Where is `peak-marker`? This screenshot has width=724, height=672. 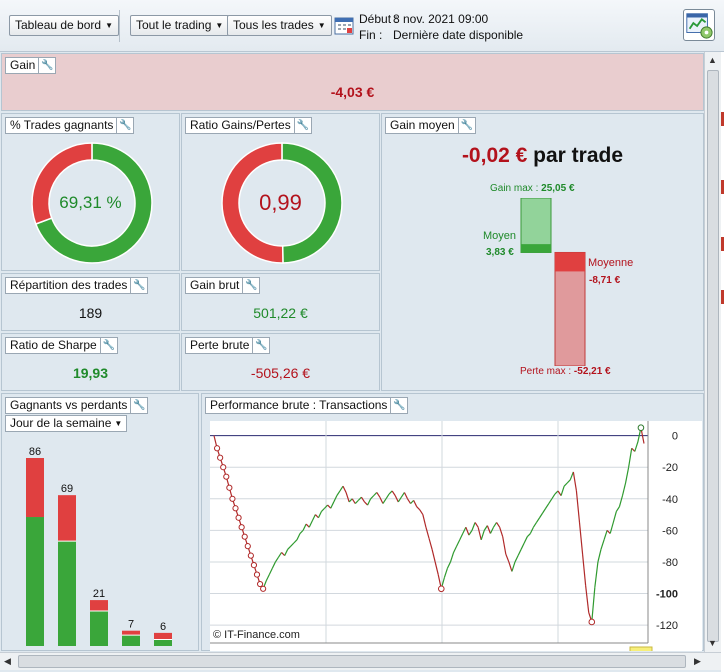
peak-marker is located at coordinates (641, 428).